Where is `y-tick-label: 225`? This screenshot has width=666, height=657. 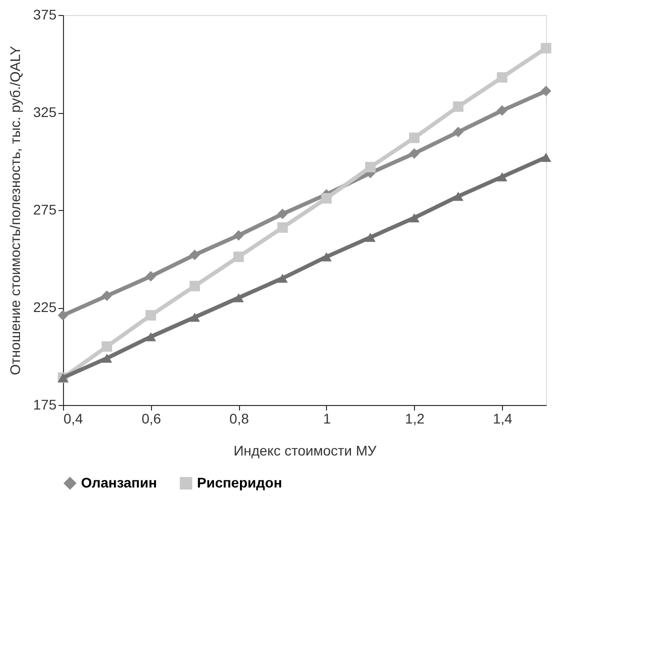
y-tick-label: 225 is located at coordinates (45, 307).